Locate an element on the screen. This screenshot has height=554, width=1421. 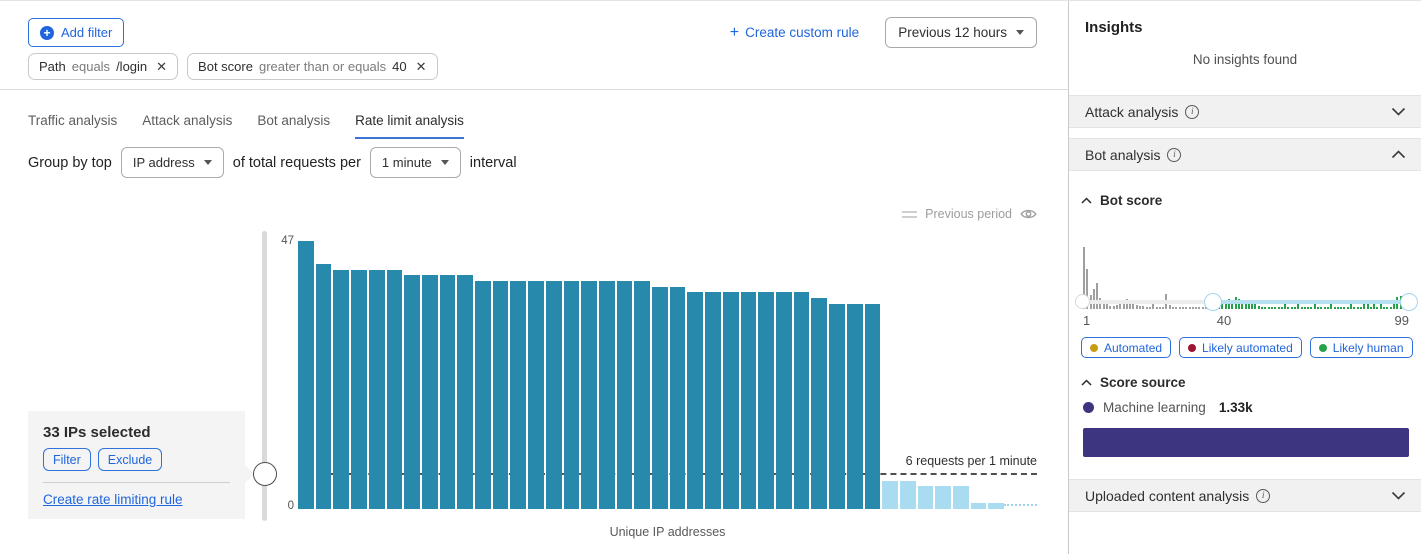
create-rate-limiting-rule-link: Create rate limiting rule is located at coordinates (113, 499).